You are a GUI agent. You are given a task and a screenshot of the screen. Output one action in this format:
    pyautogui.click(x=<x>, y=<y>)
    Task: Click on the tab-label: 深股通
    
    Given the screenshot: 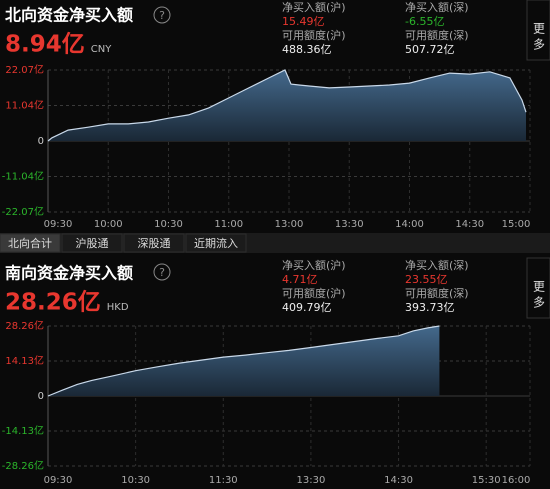 What is the action you would take?
    pyautogui.click(x=154, y=243)
    